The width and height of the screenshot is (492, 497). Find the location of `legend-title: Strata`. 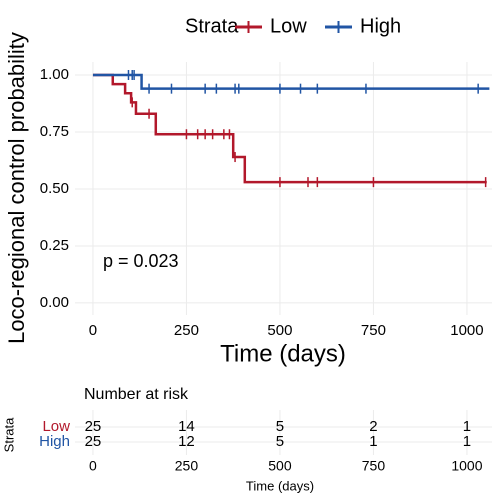

legend-title: Strata is located at coordinates (212, 26).